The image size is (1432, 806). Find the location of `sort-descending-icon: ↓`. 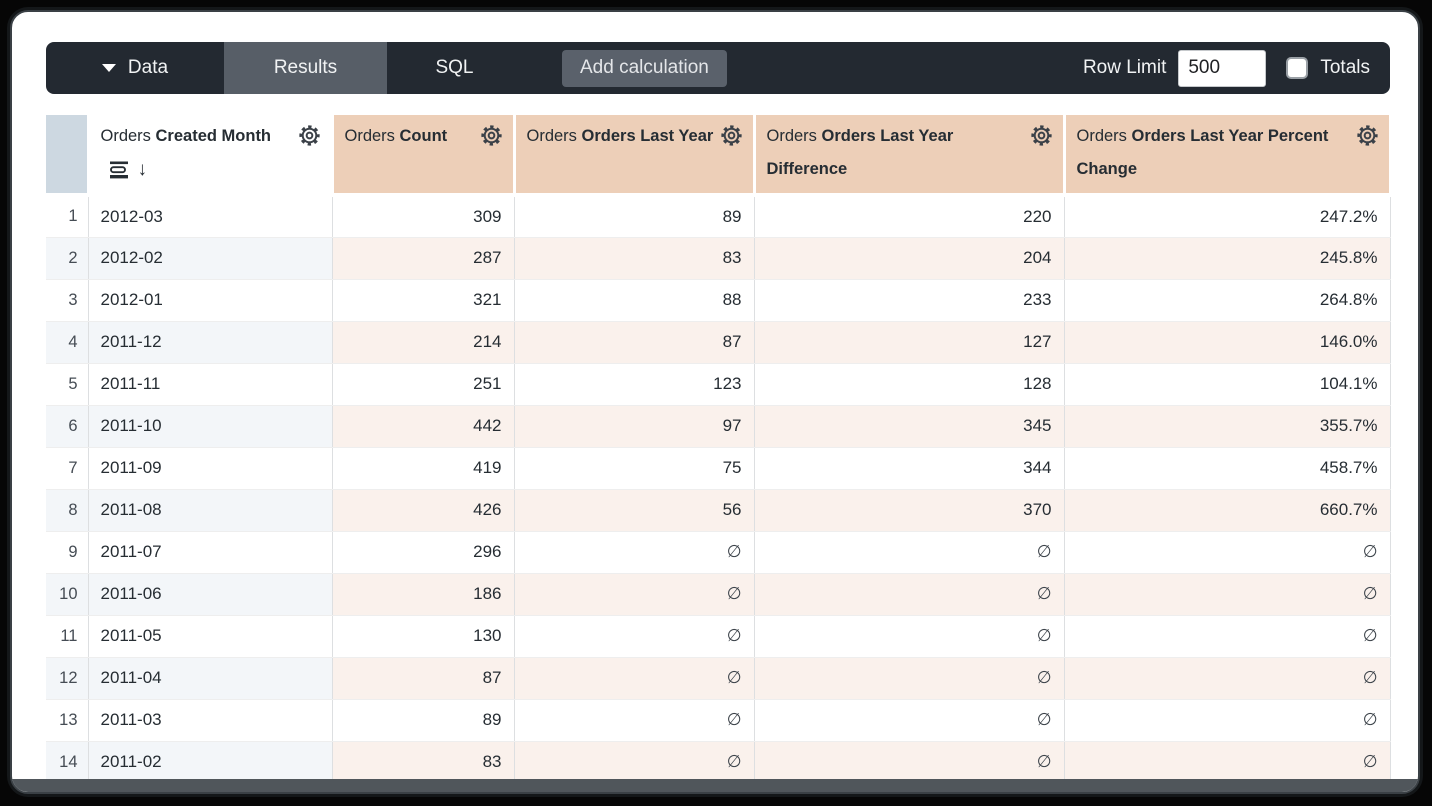

sort-descending-icon: ↓ is located at coordinates (142, 169).